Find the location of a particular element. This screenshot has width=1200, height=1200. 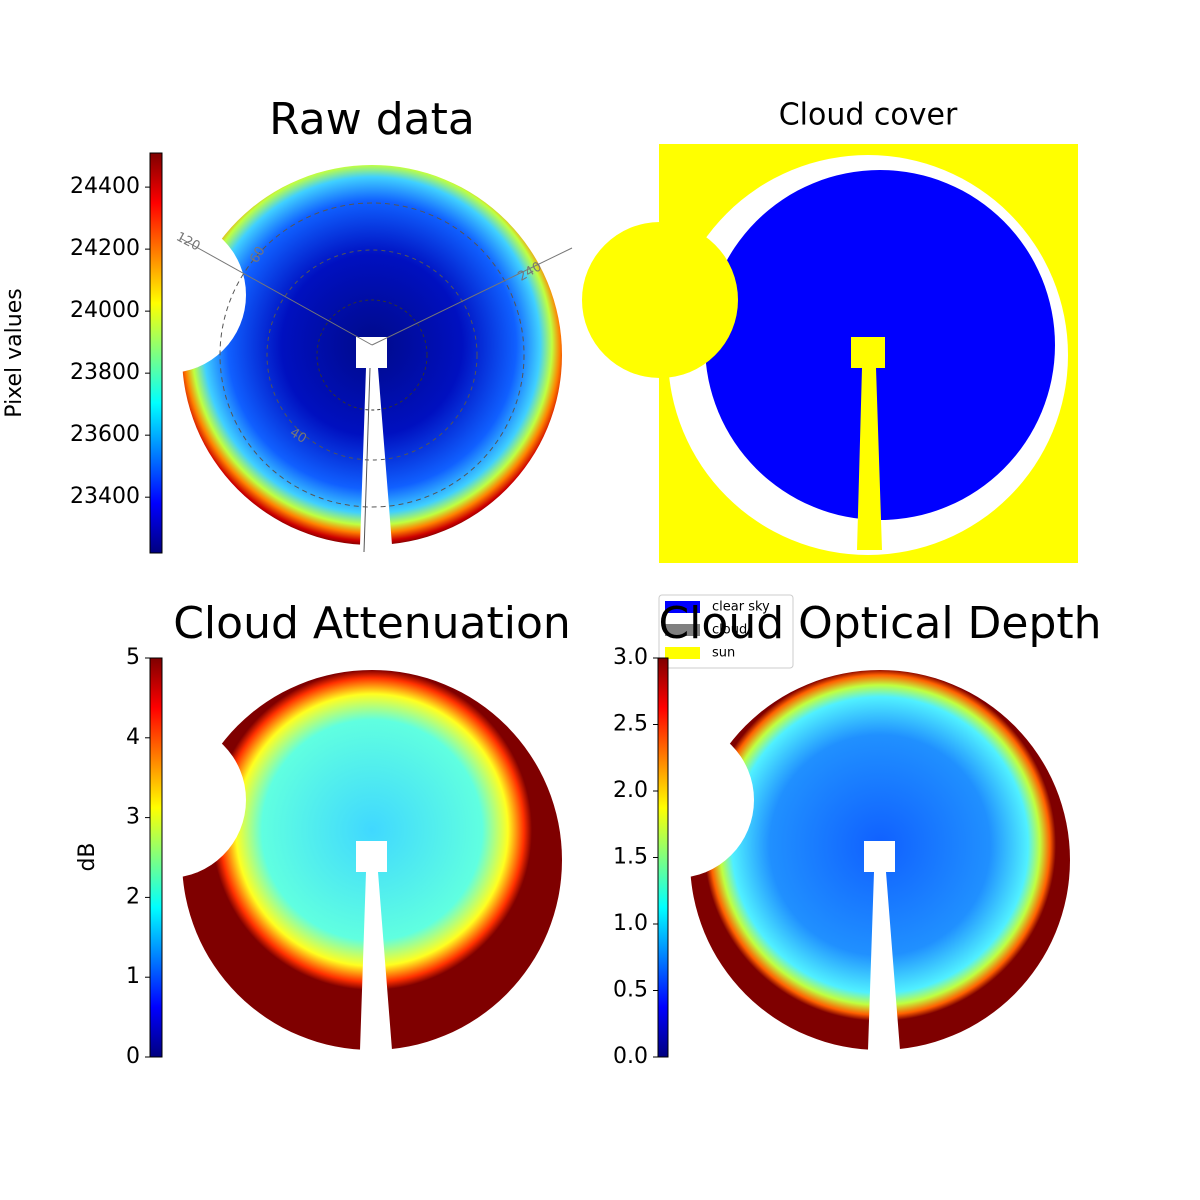

optical-depth-image is located at coordinates (834, 860).